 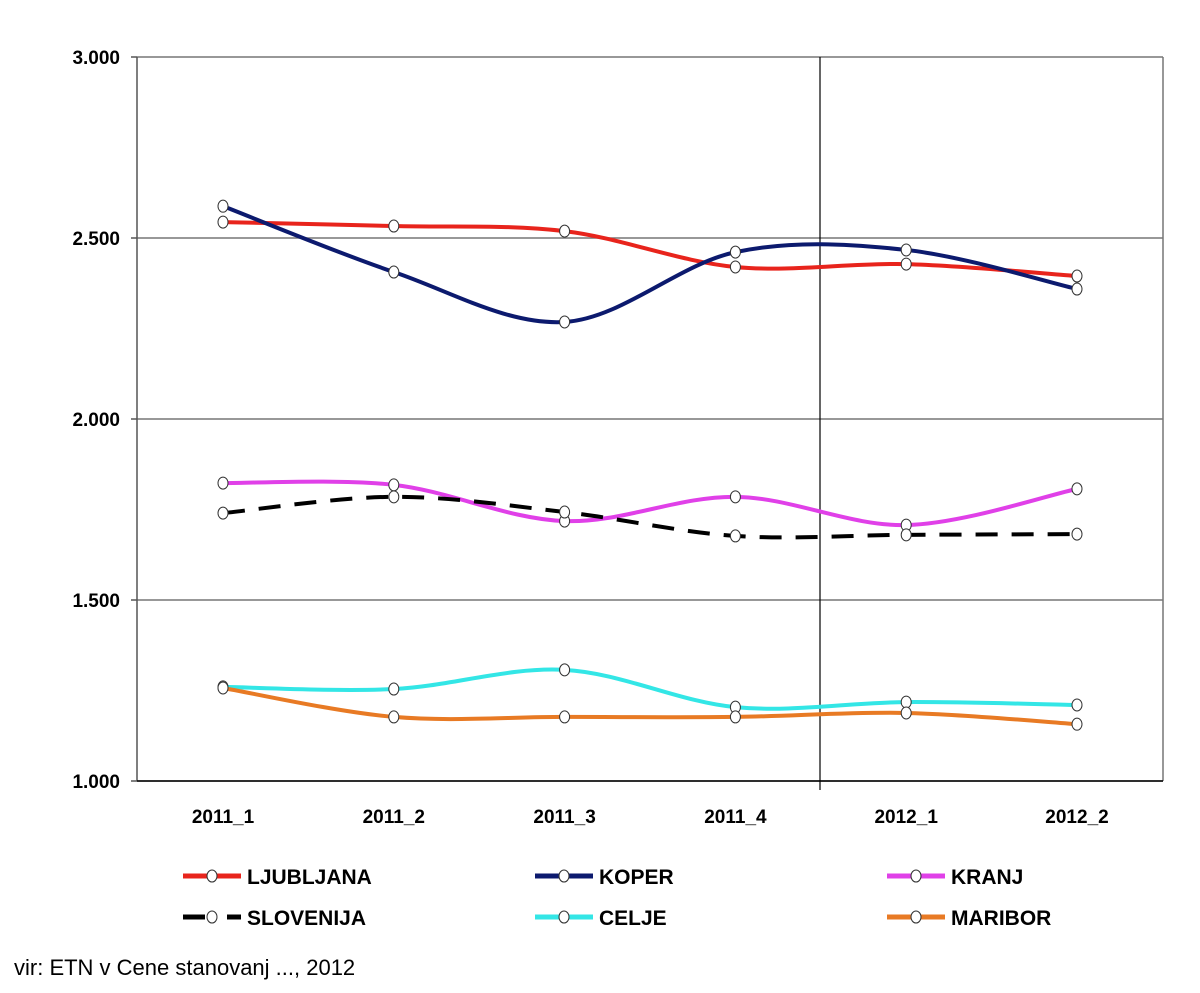 I want to click on x-tick-label: 2011_1, so click(x=223, y=817).